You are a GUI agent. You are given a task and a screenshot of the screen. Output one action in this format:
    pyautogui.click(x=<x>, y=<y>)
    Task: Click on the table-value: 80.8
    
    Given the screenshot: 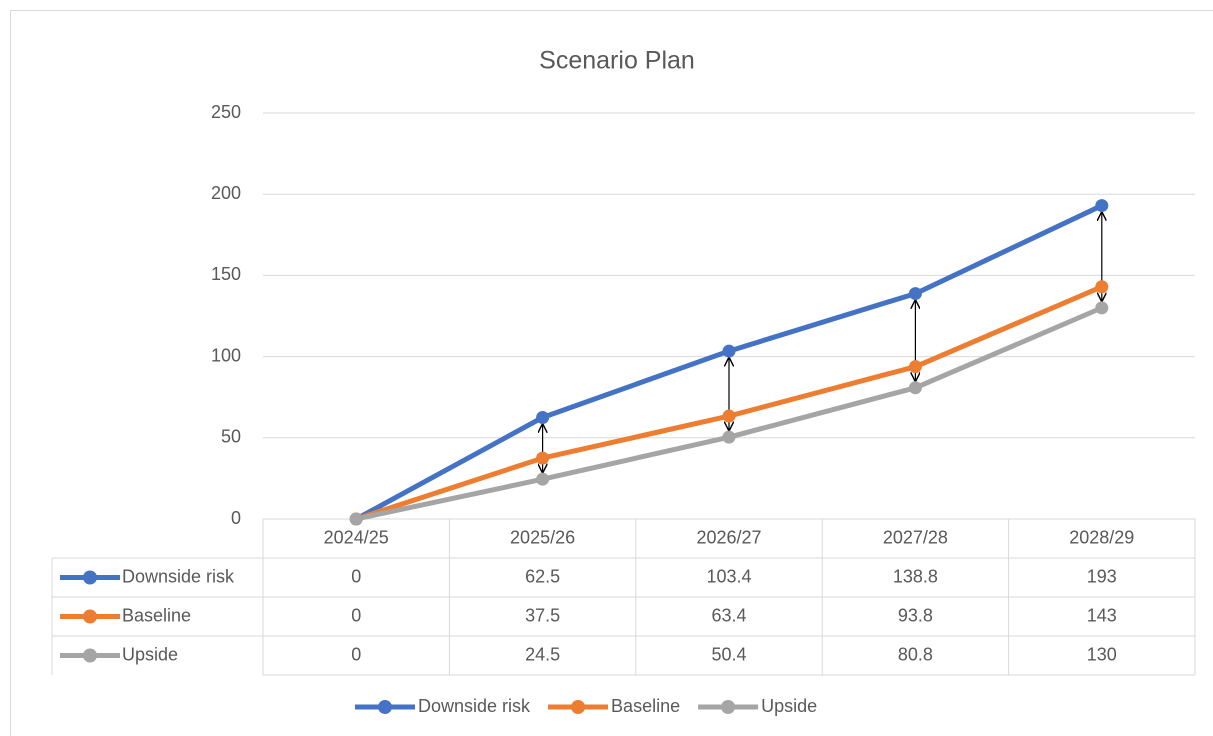 What is the action you would take?
    pyautogui.click(x=915, y=654)
    